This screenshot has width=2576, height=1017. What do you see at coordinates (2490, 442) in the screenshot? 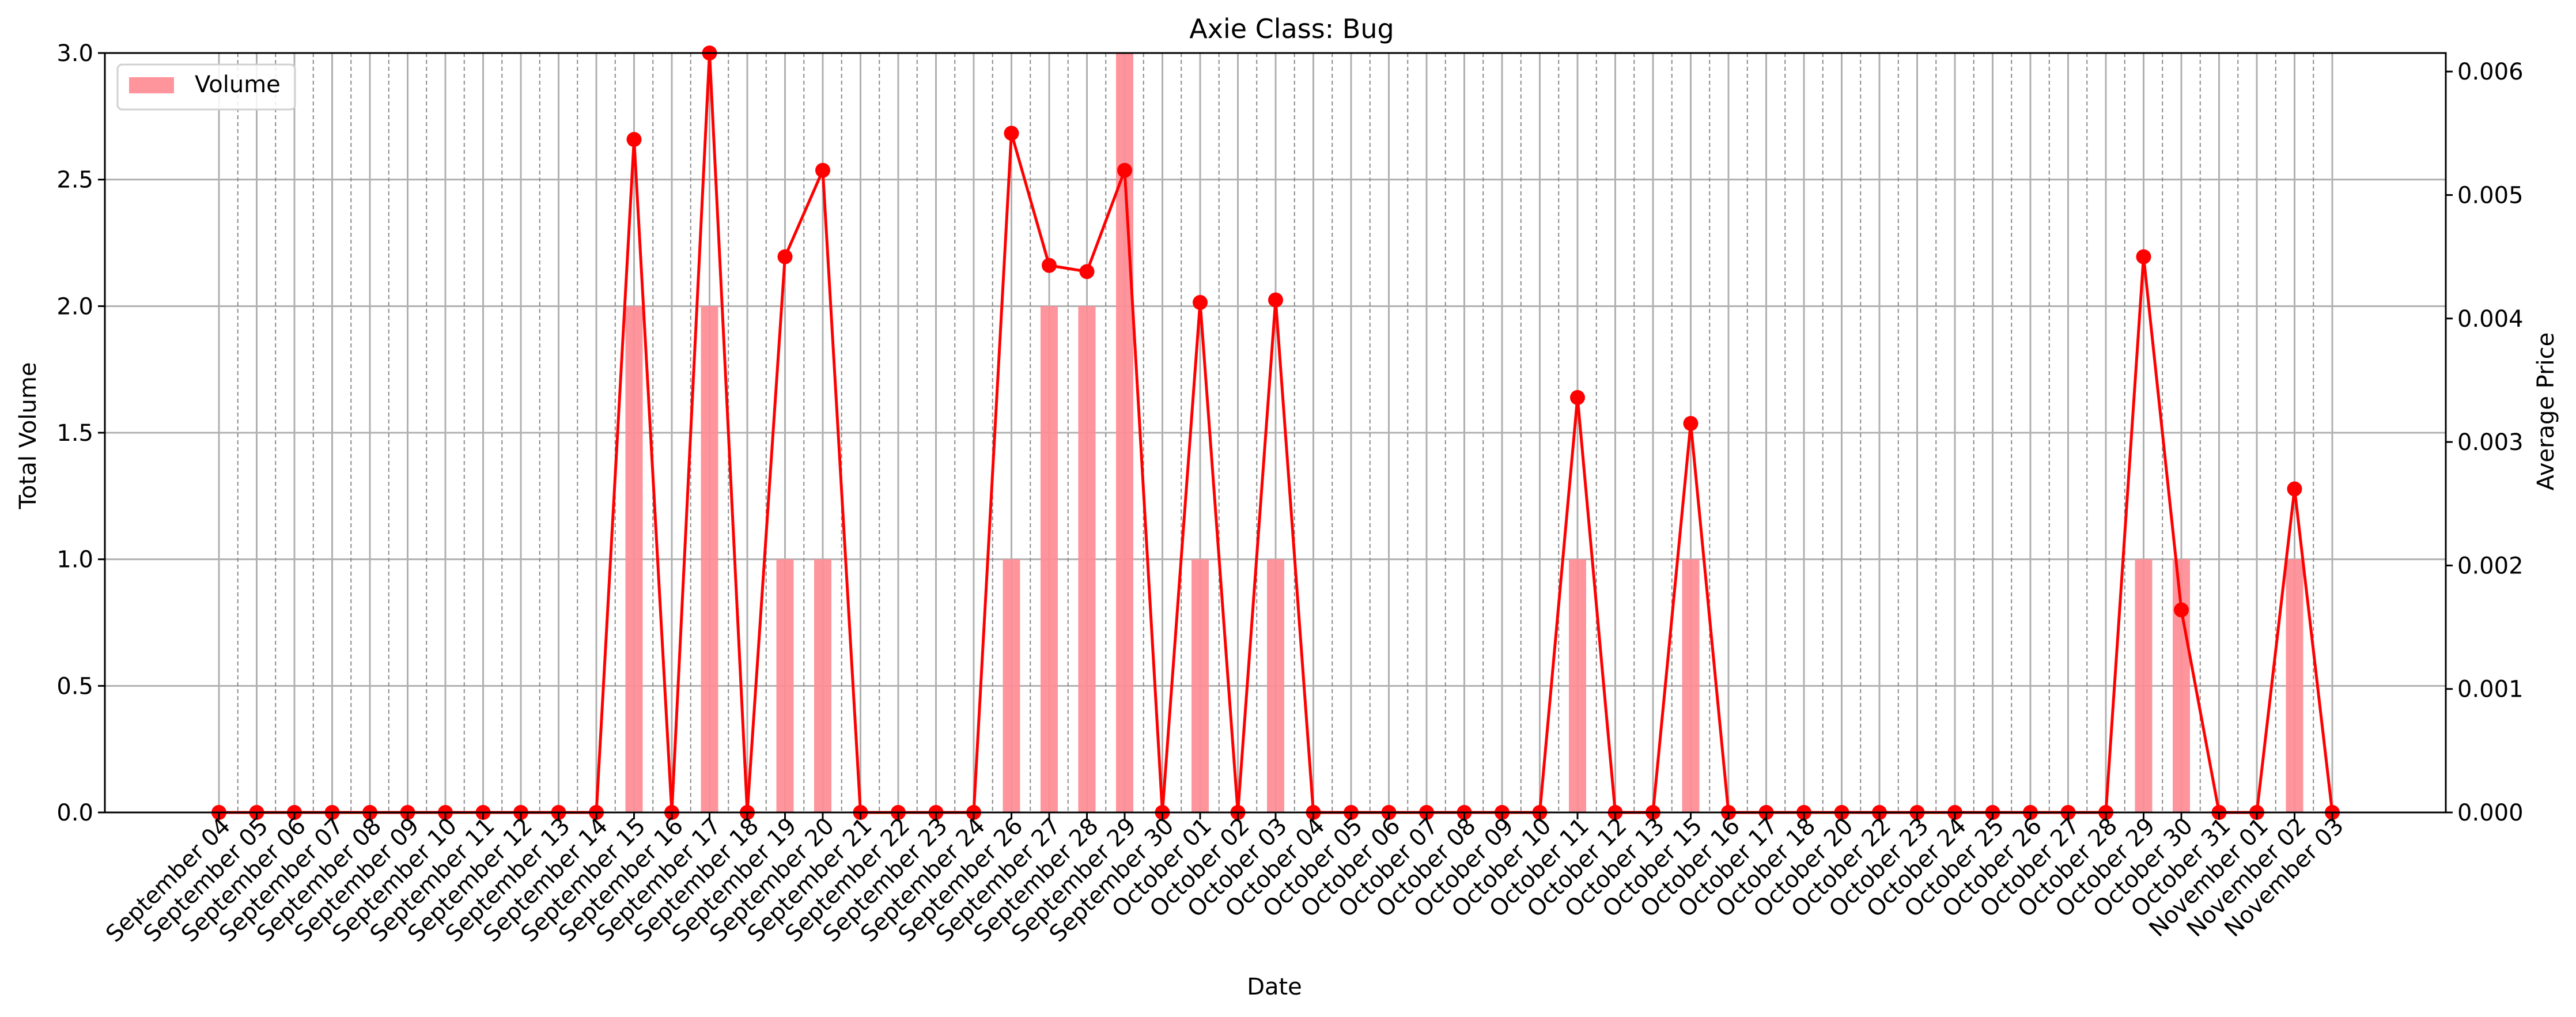
I see `y2-tick-label: 0.003` at bounding box center [2490, 442].